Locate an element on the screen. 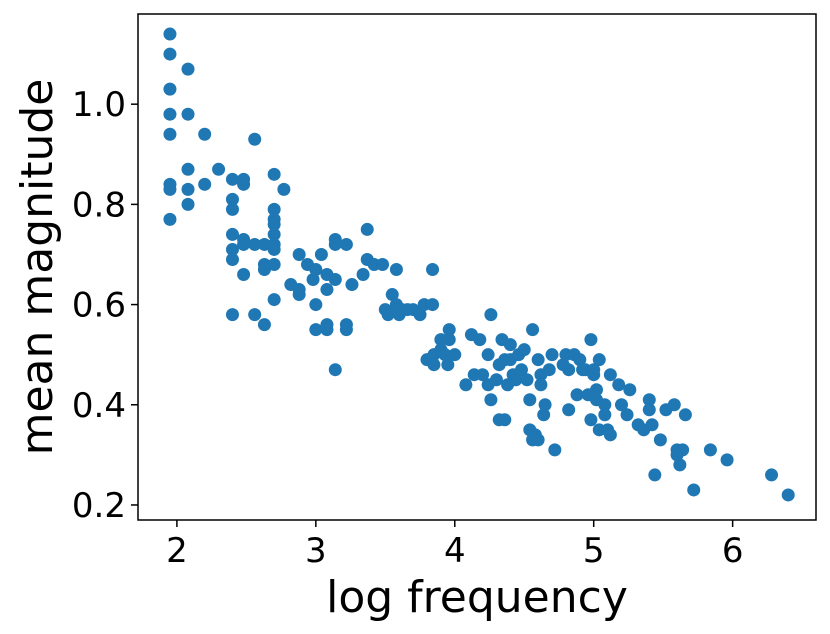  y-tick-label: 0.6 is located at coordinates (99, 306).